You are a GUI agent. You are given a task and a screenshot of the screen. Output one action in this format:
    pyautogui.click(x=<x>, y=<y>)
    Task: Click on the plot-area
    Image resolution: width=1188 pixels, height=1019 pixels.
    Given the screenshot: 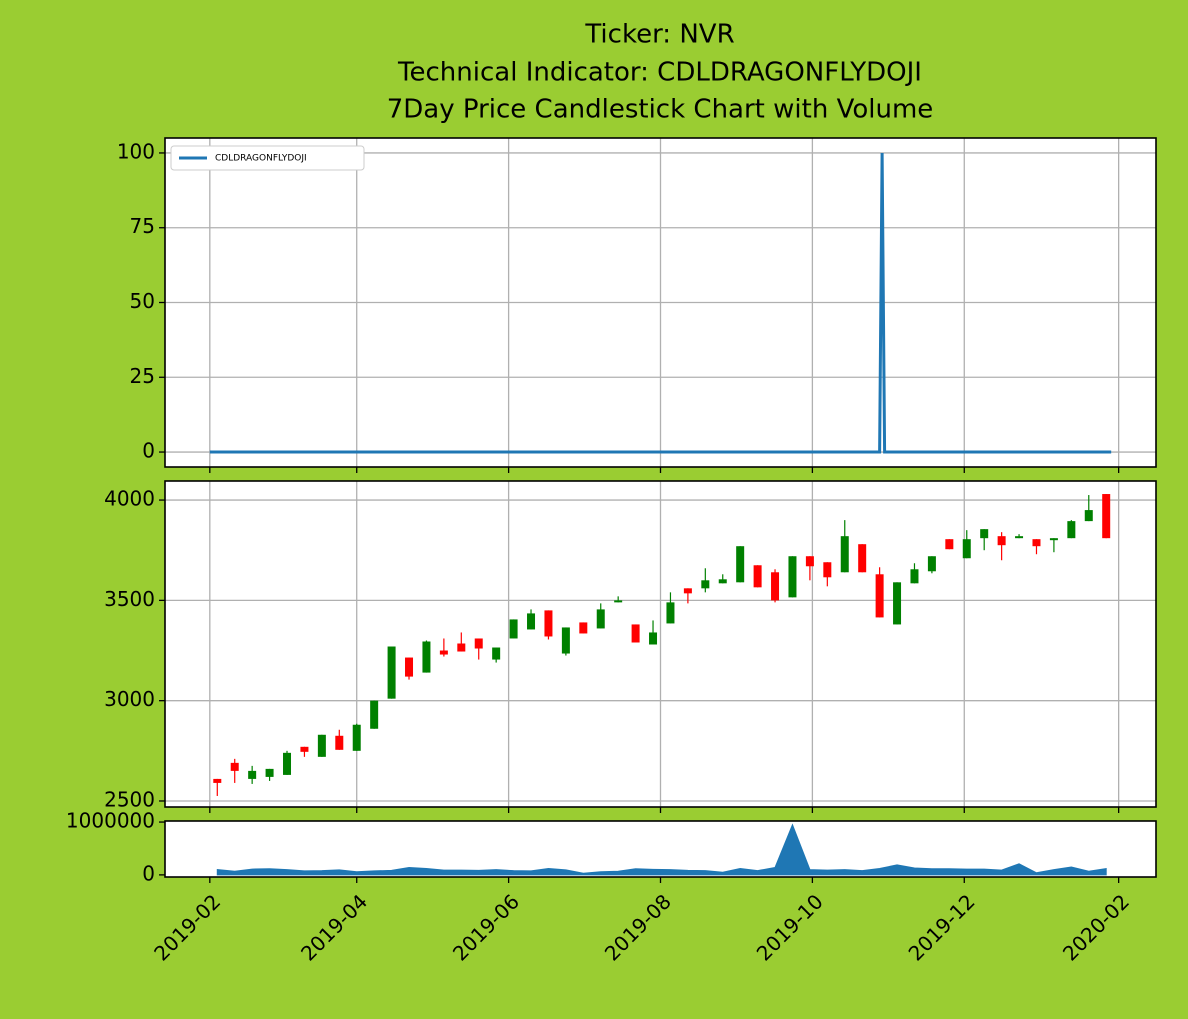 What is the action you would take?
    pyautogui.click(x=660, y=849)
    